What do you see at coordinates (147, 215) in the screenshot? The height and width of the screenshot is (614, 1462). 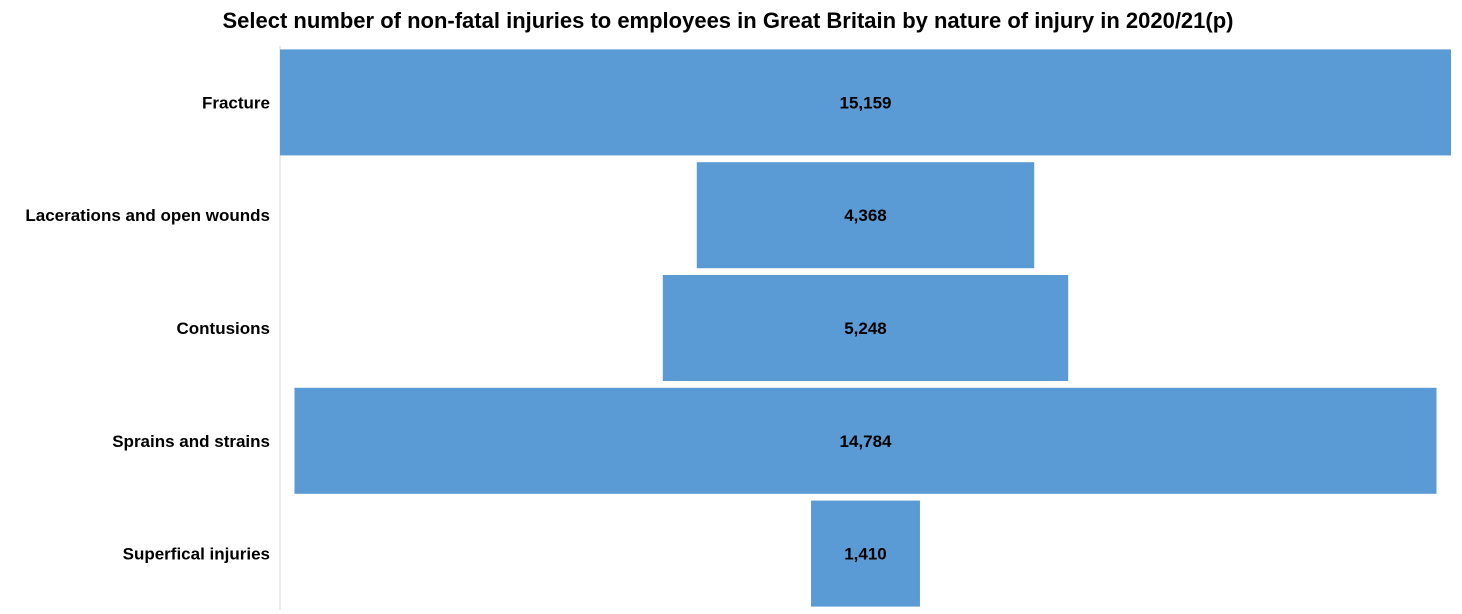 I see `category-label-1: Lacerations and open wounds` at bounding box center [147, 215].